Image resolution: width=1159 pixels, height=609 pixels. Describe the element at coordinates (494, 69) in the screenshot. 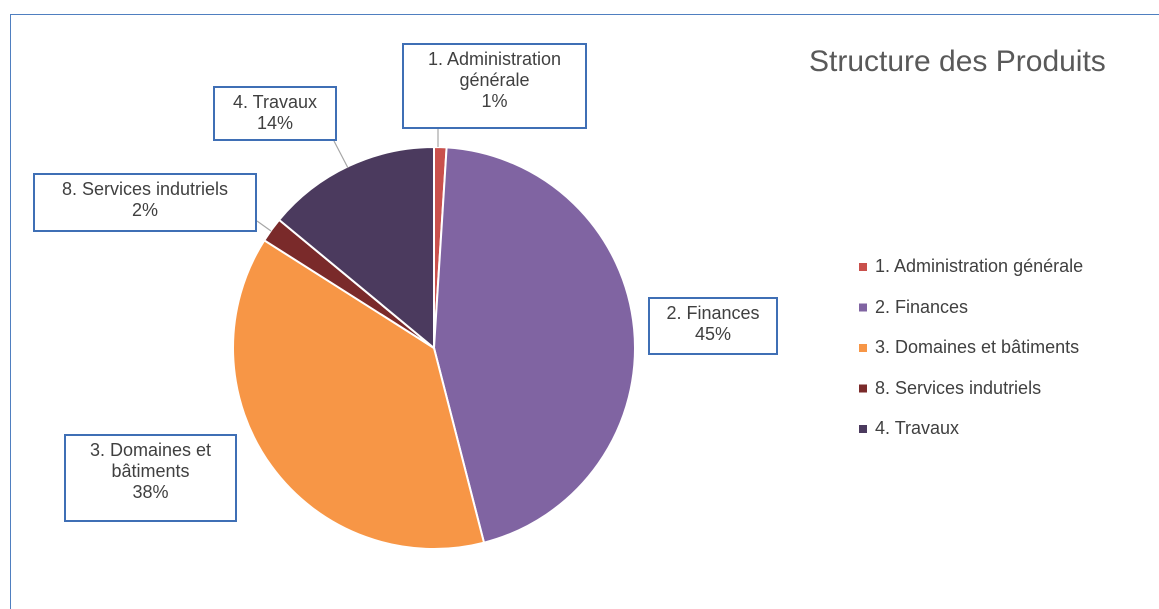

I see `data-label-name: 1. Administration générale` at that location.